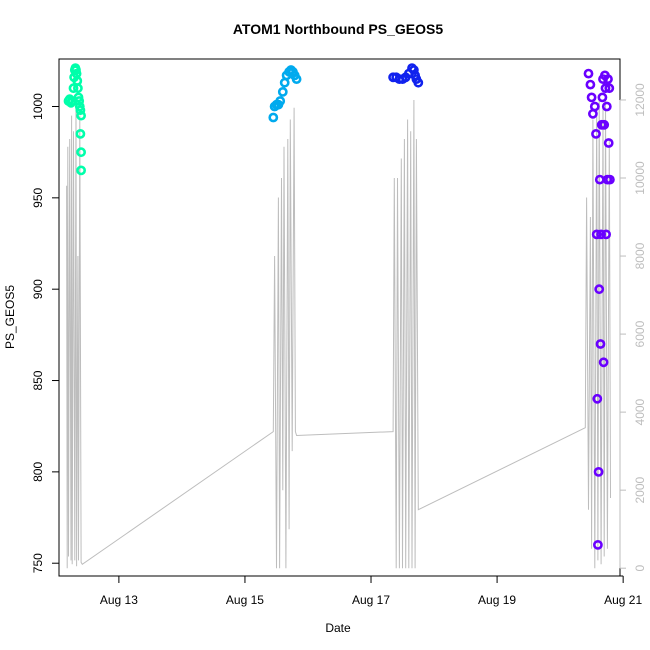 Image resolution: width=650 pixels, height=650 pixels. Describe the element at coordinates (38, 380) in the screenshot. I see `y-tick-label: 850` at that location.